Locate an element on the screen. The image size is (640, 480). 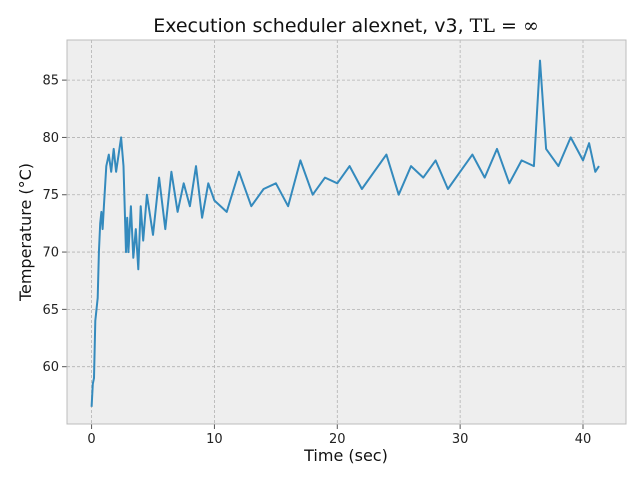
x-axis-label: Time (sec) is located at coordinates (345, 455).